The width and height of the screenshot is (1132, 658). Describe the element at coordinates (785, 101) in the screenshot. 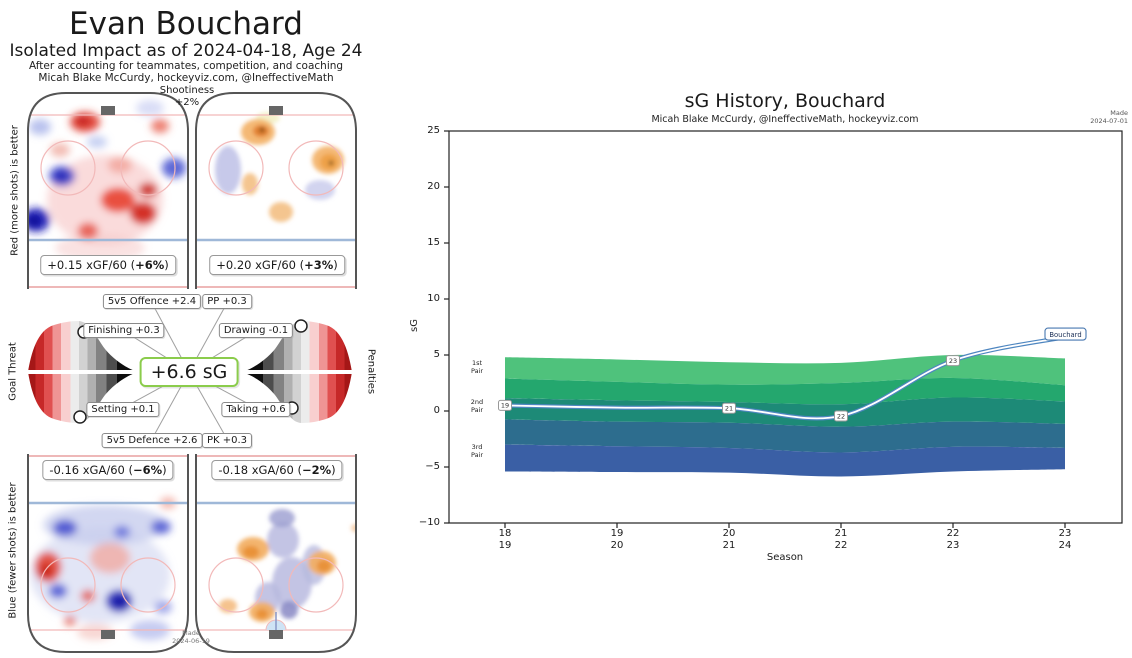

I see `chart-title: sG History, Bouchard` at that location.